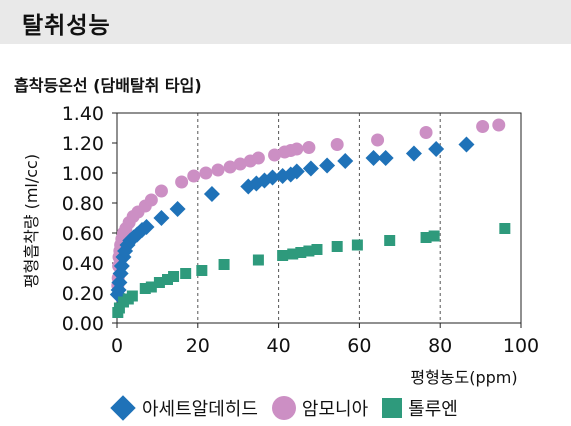 Image resolution: width=571 pixels, height=426 pixels. I want to click on diamond-marker-icon, so click(123, 408).